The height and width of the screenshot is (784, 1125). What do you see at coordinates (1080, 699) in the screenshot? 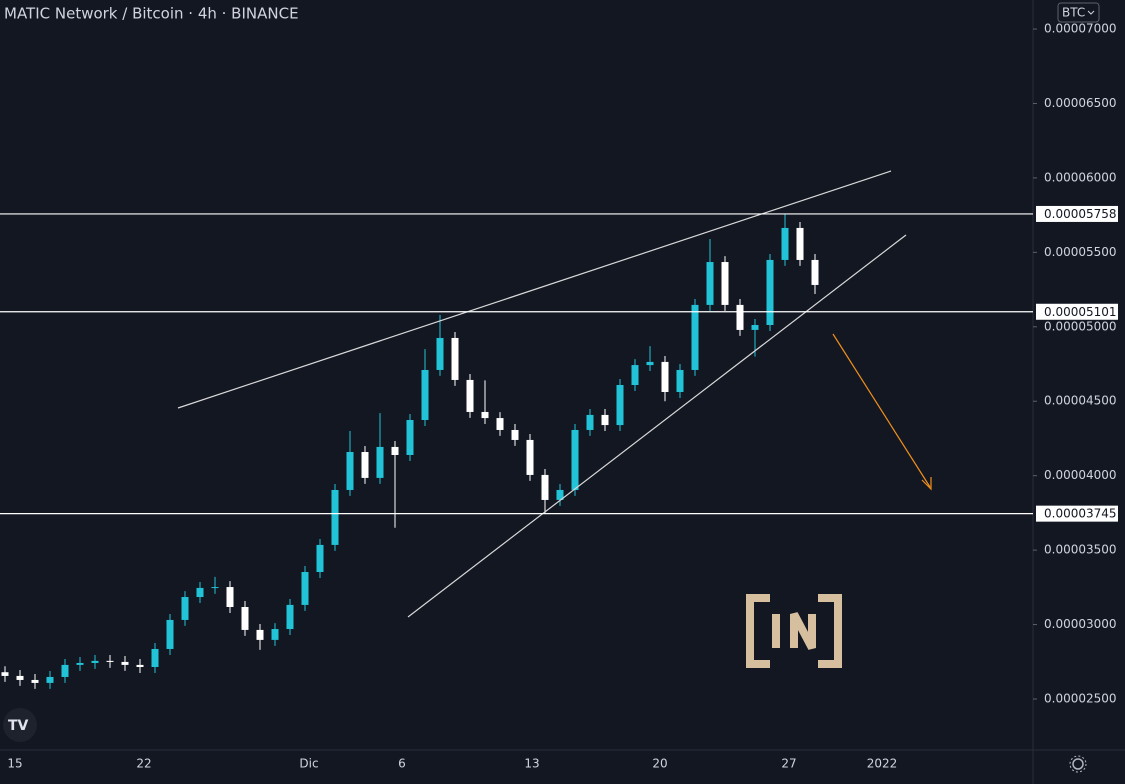
I see `y-tick-label: 0.00002500` at bounding box center [1080, 699].